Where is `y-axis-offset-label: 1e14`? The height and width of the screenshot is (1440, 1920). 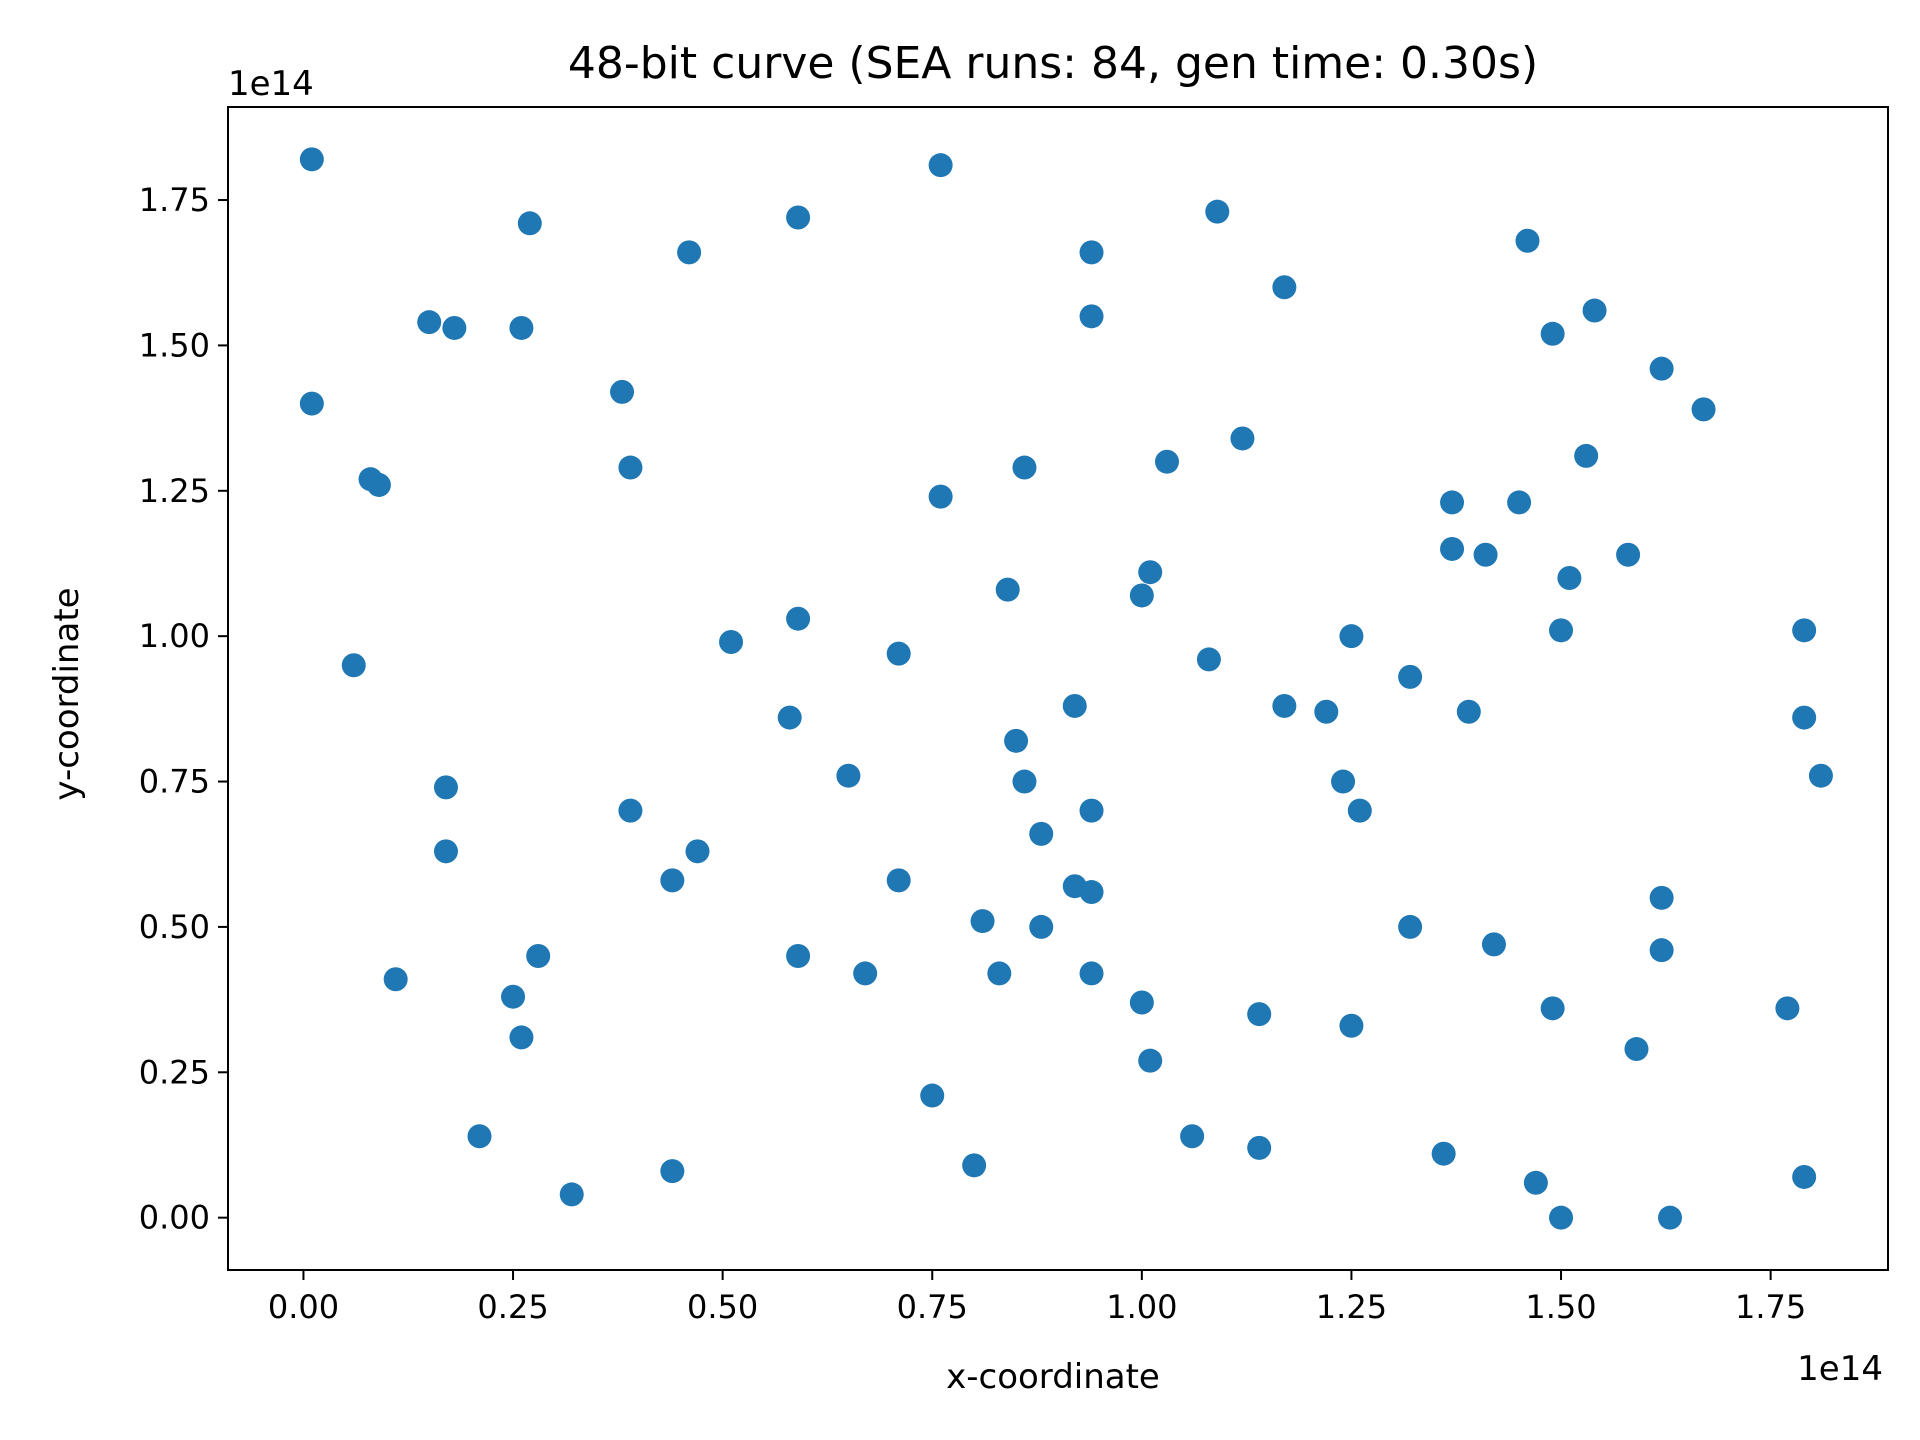 y-axis-offset-label: 1e14 is located at coordinates (271, 84).